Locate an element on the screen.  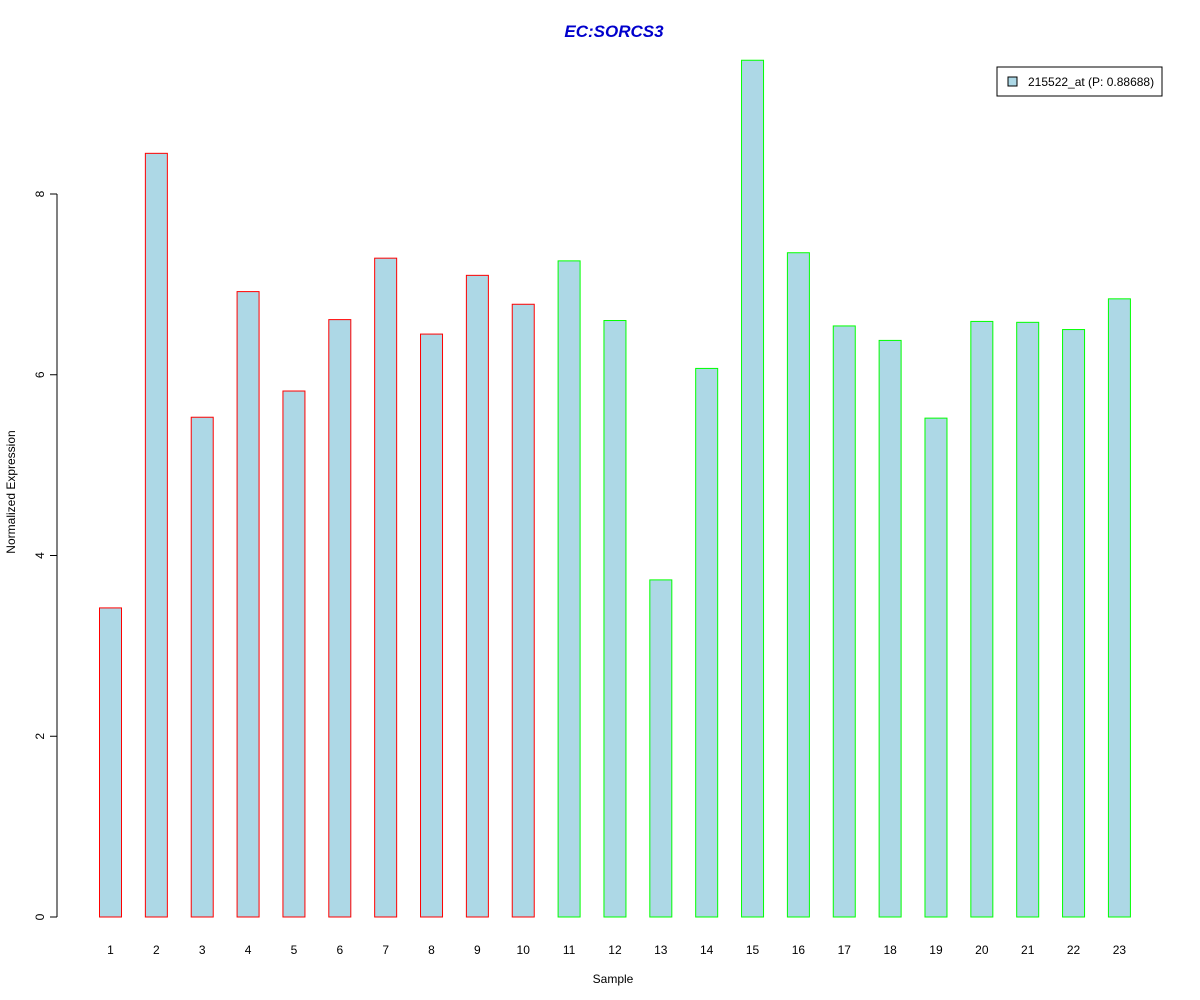
y-axis: 0 2 4 6 8 is located at coordinates (45, 555).